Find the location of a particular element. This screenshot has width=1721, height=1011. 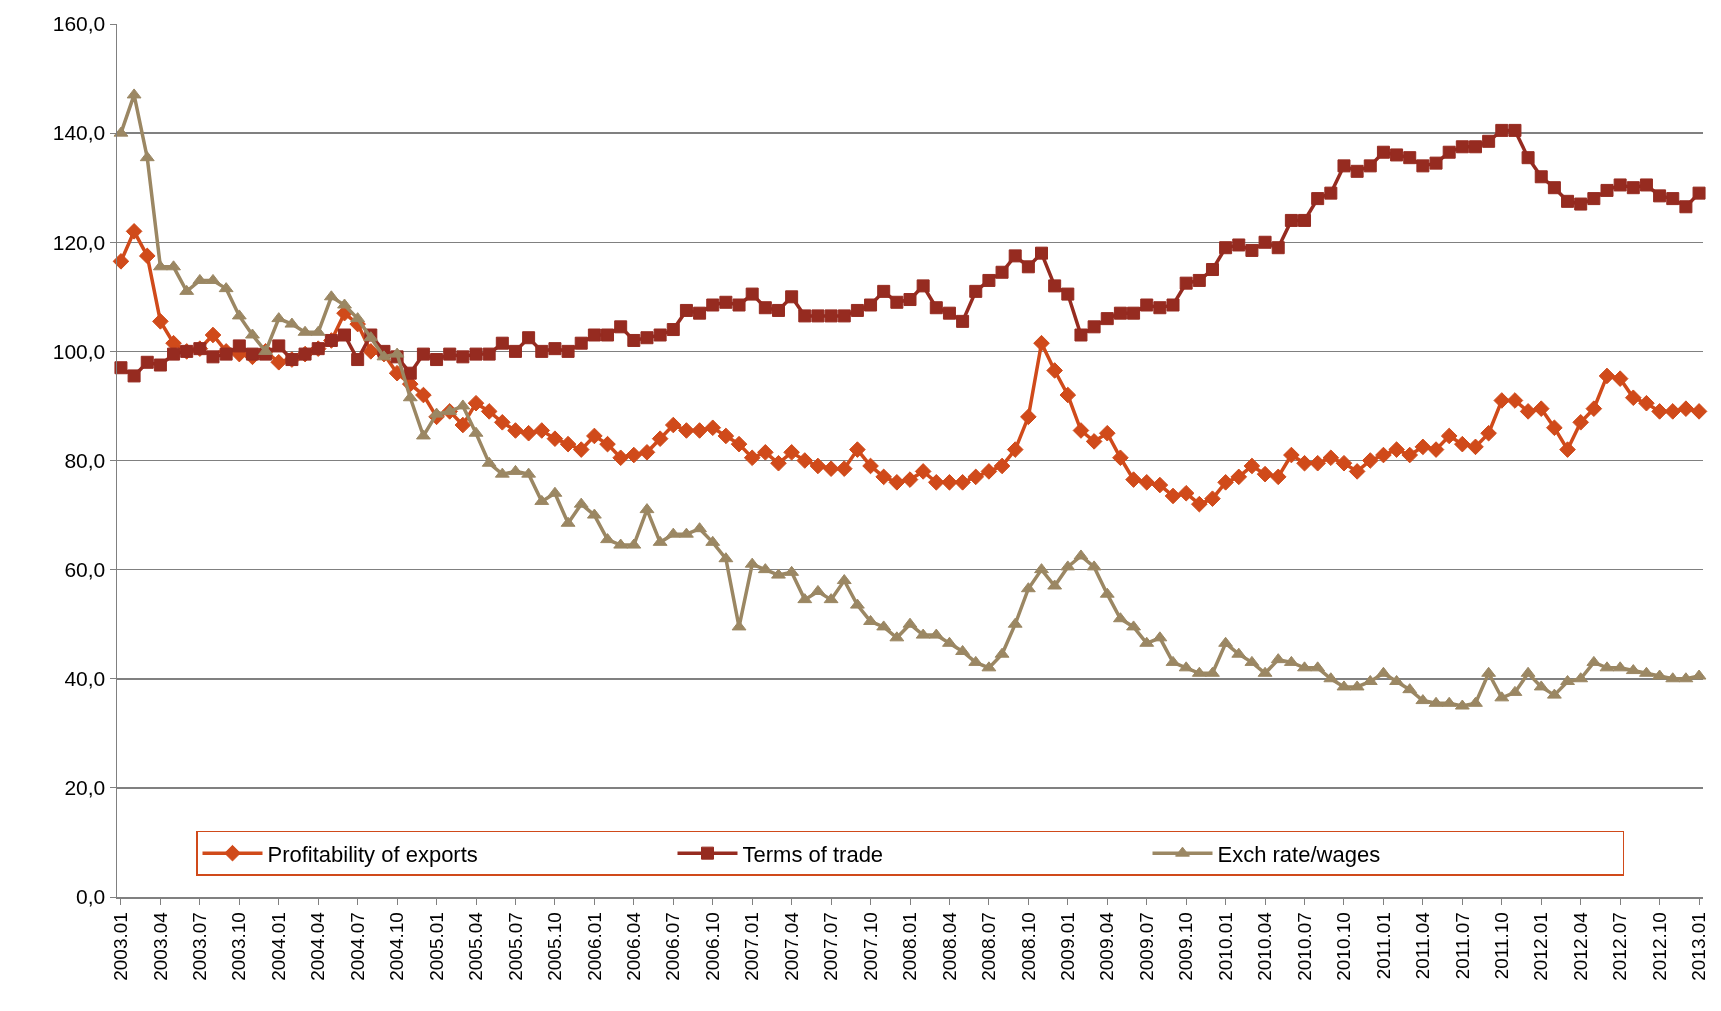

x-tick-label: 2008.01 is located at coordinates (910, 946).